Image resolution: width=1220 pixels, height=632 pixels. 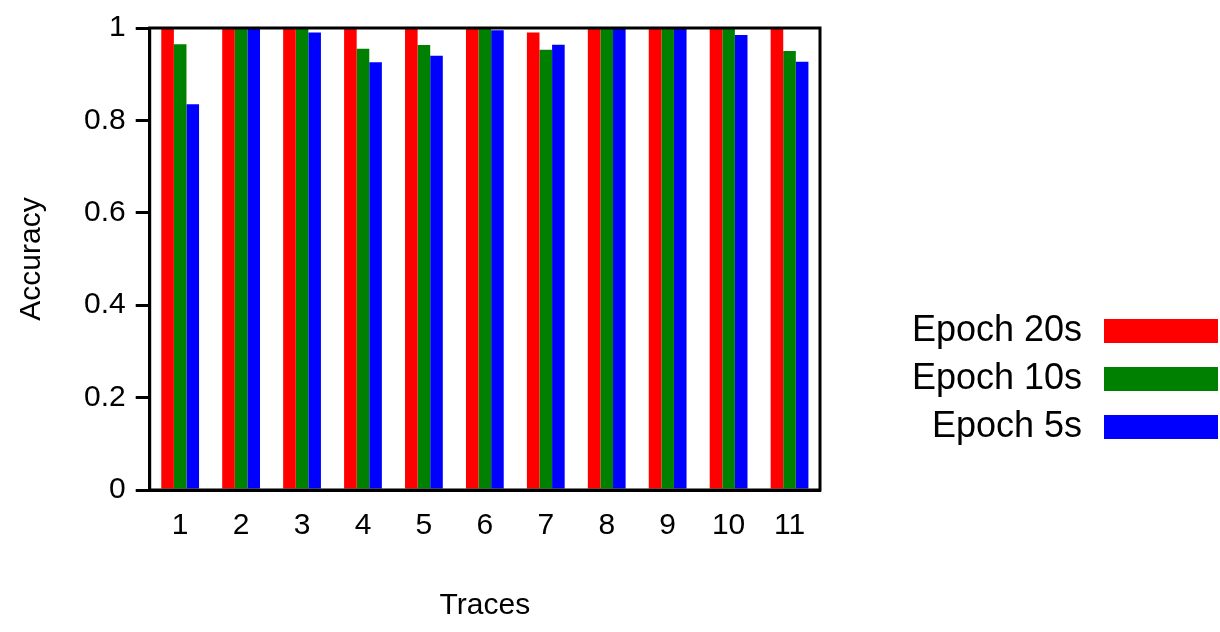 What do you see at coordinates (728, 524) in the screenshot?
I see `x-tick-label: 10` at bounding box center [728, 524].